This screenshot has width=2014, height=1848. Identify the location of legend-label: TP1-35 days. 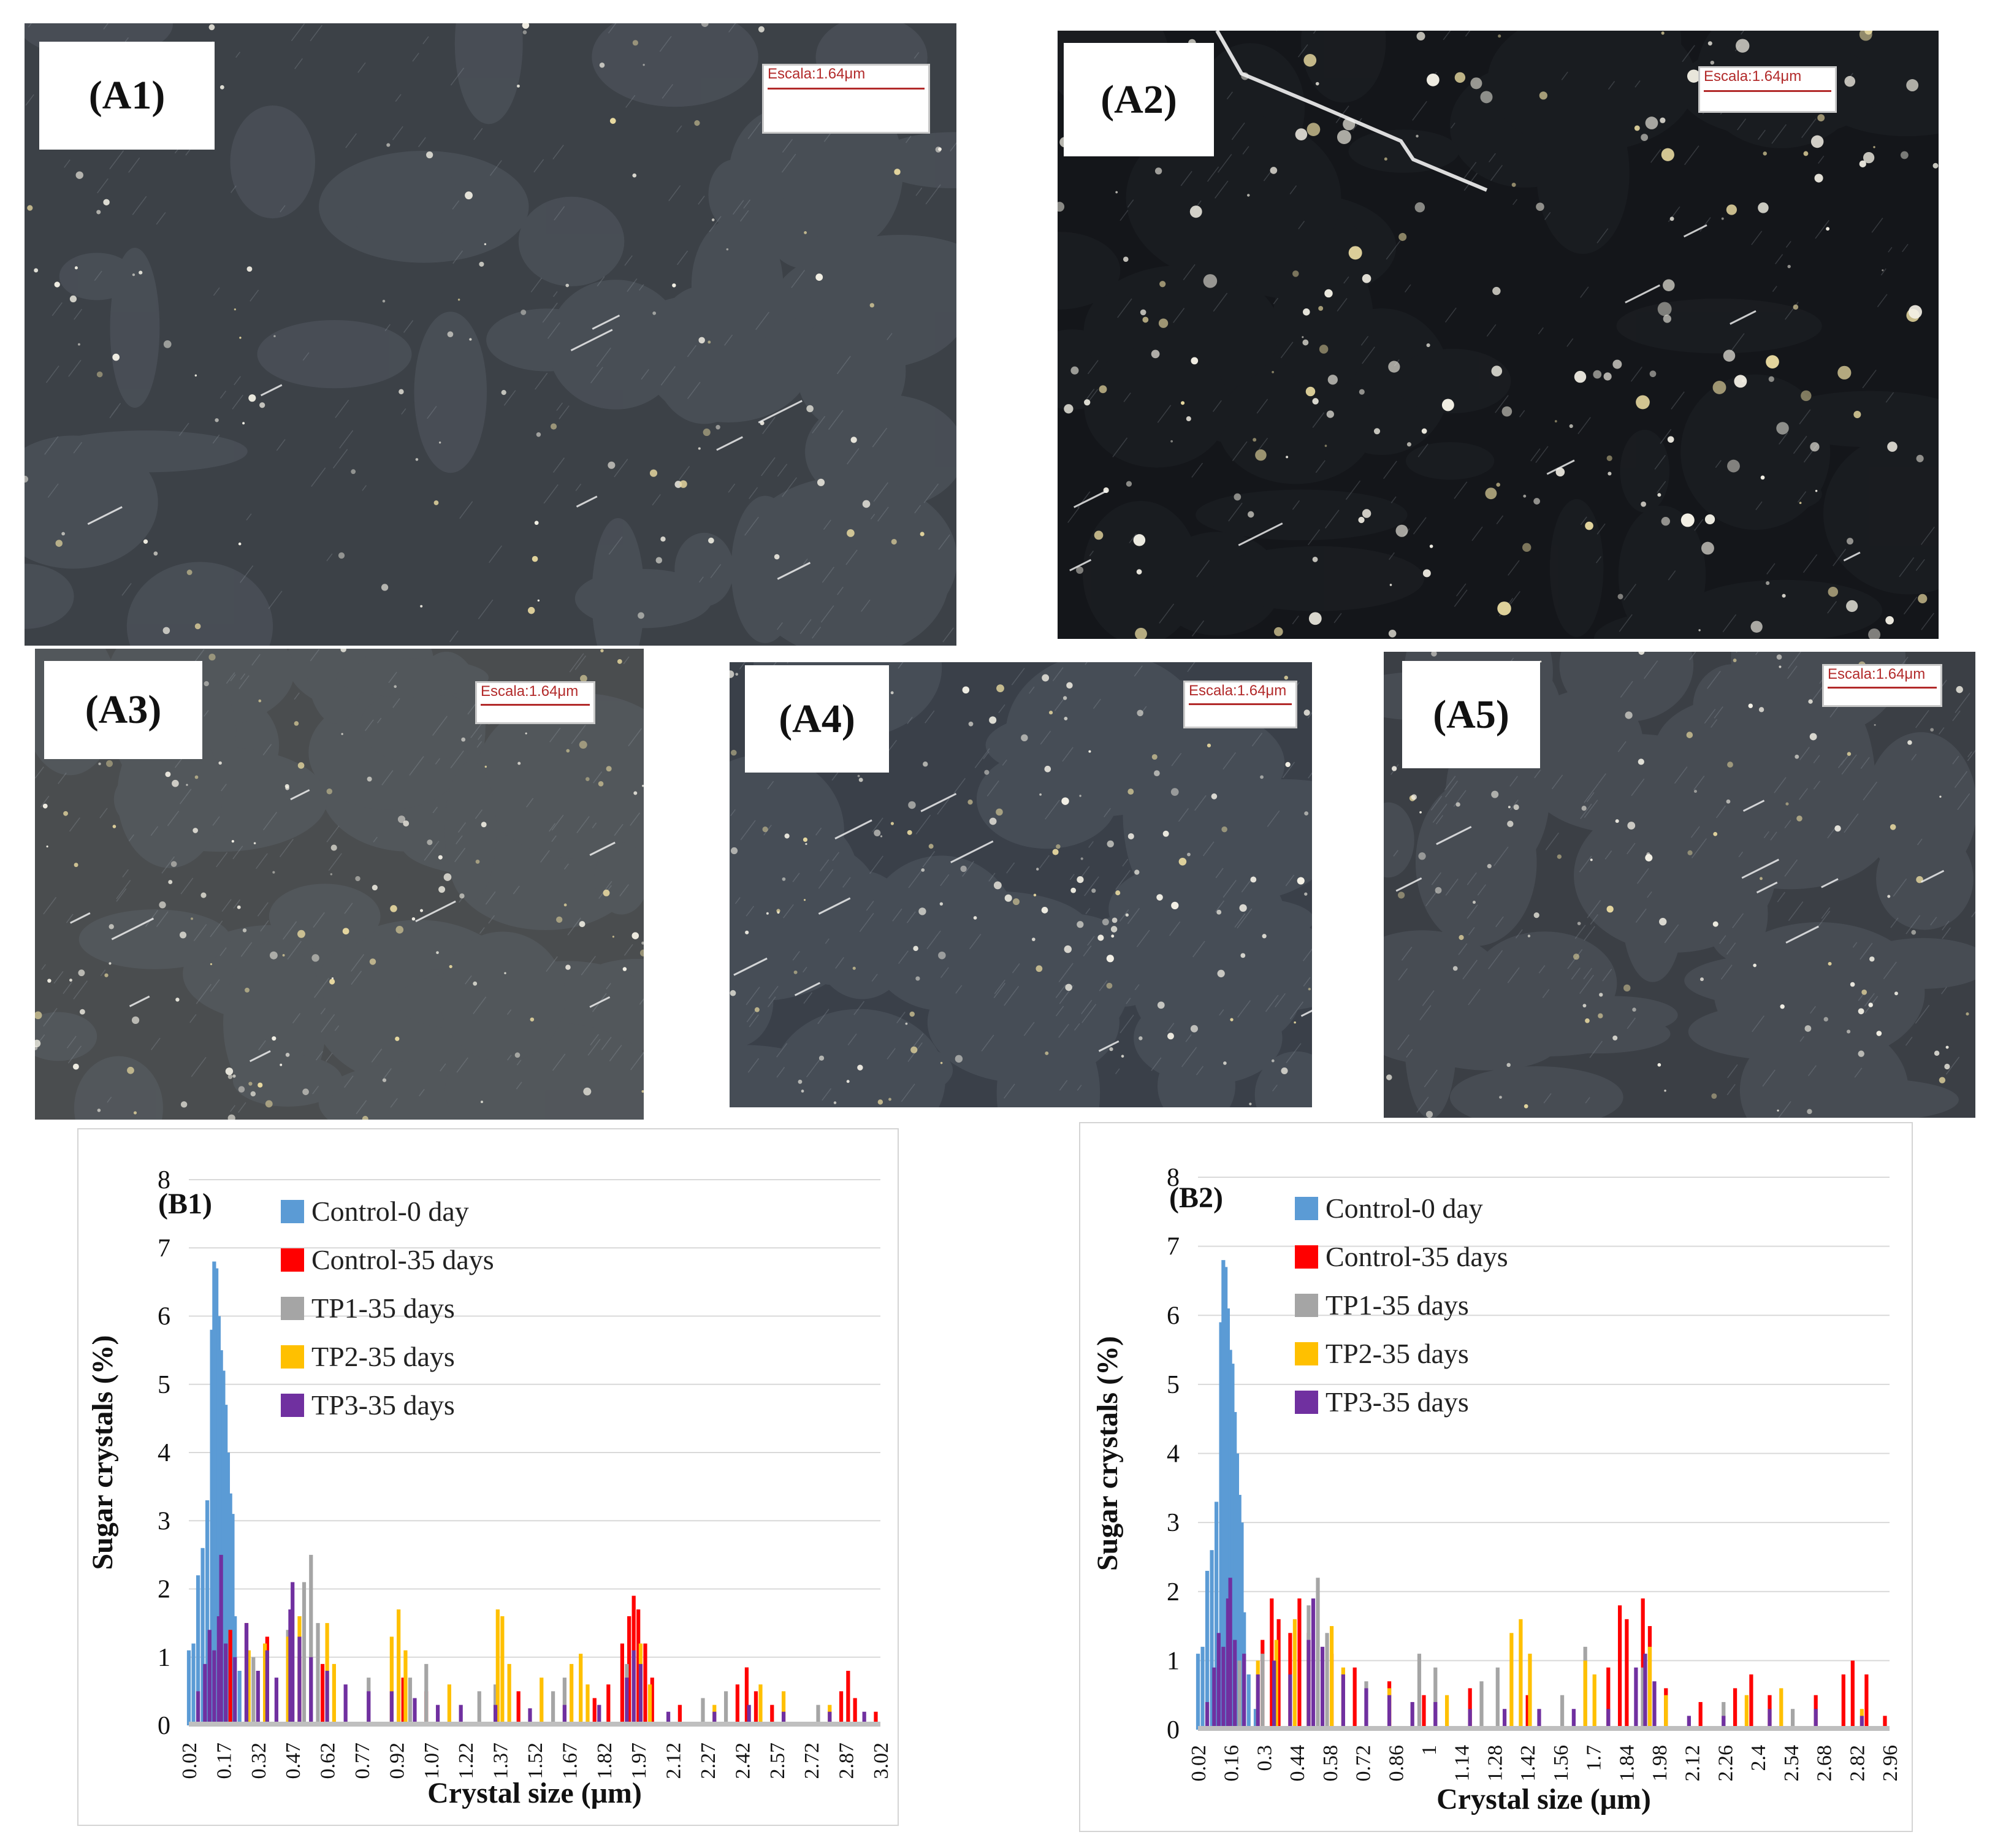
(1397, 1305).